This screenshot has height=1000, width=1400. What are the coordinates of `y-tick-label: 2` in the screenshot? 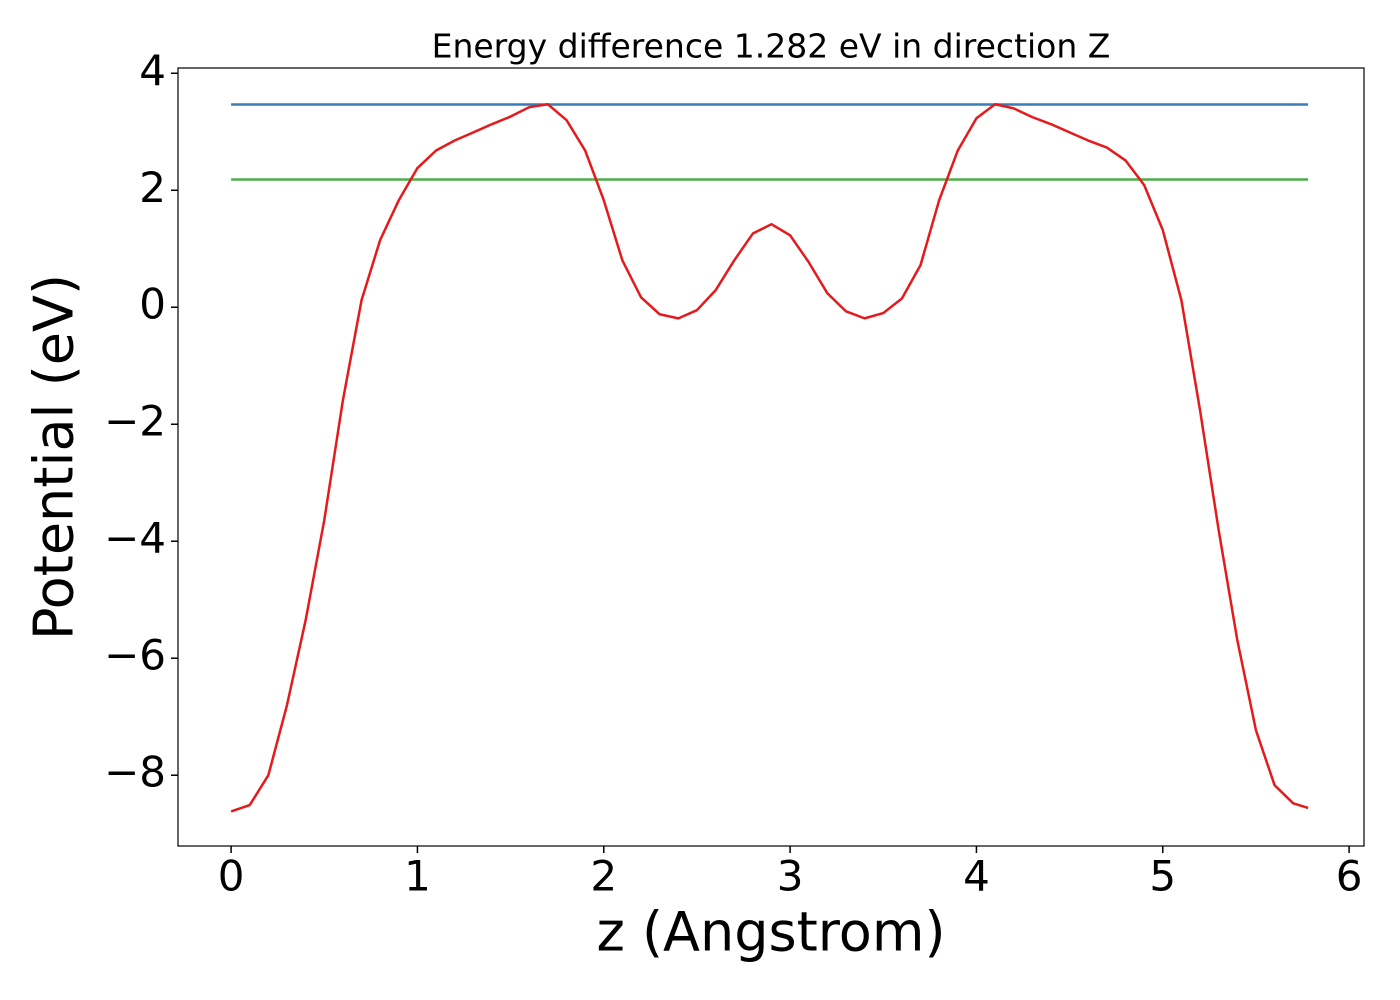 It's located at (152, 187).